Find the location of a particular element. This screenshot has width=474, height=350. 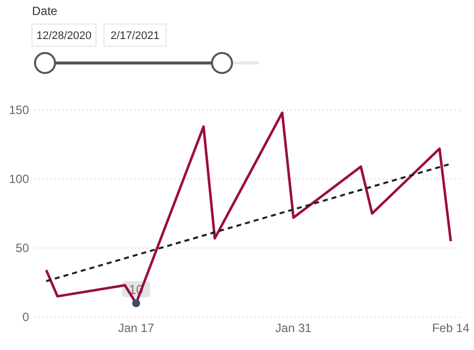

y-tick-label: 0 is located at coordinates (26, 317).